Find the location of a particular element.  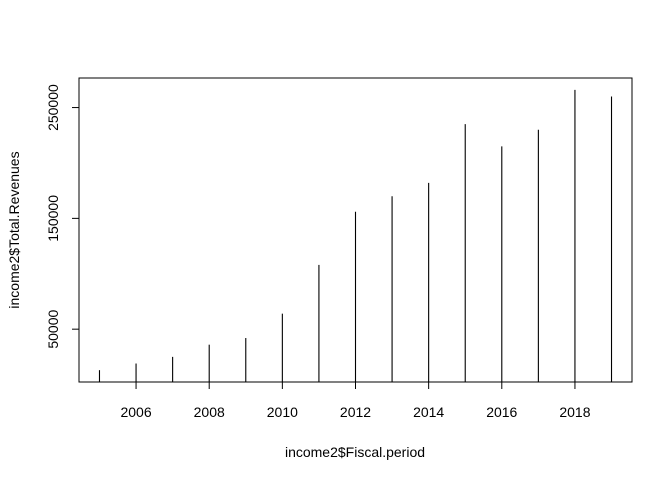

y-tick-label-150000: 150000 is located at coordinates (53, 218).